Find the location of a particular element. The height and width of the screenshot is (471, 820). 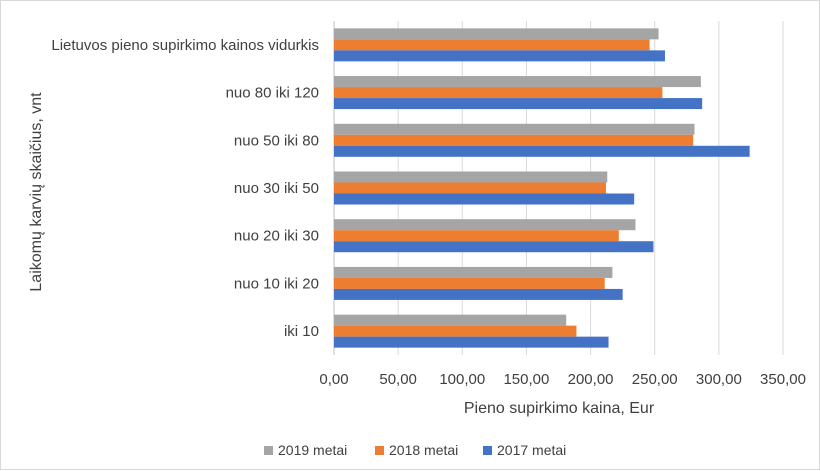

category-label: nuo 20 iki 30 is located at coordinates (276, 236).